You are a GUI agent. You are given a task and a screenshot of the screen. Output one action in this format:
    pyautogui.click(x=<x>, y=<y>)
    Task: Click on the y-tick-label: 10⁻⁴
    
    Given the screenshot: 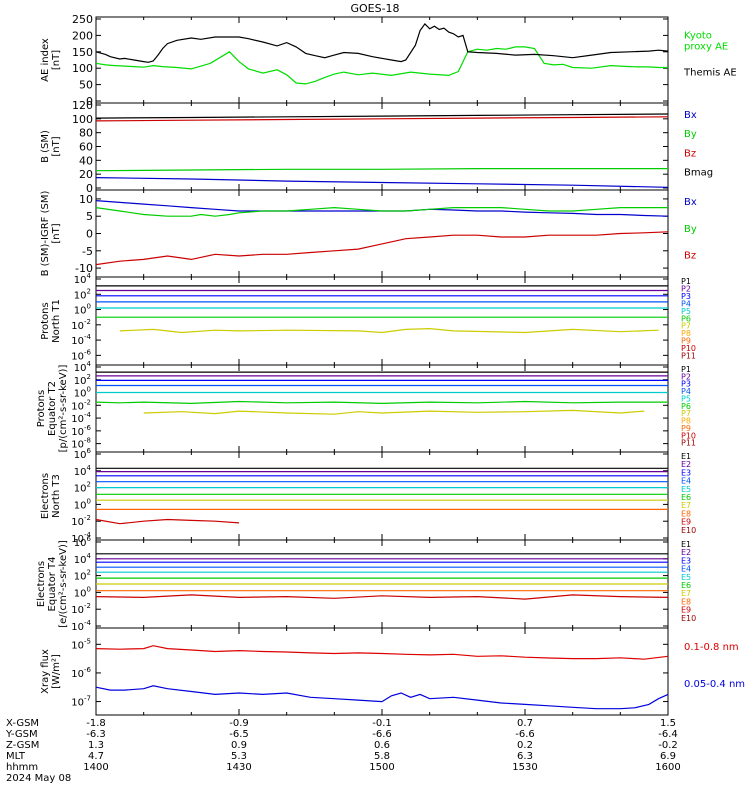 What is the action you would take?
    pyautogui.click(x=81, y=626)
    